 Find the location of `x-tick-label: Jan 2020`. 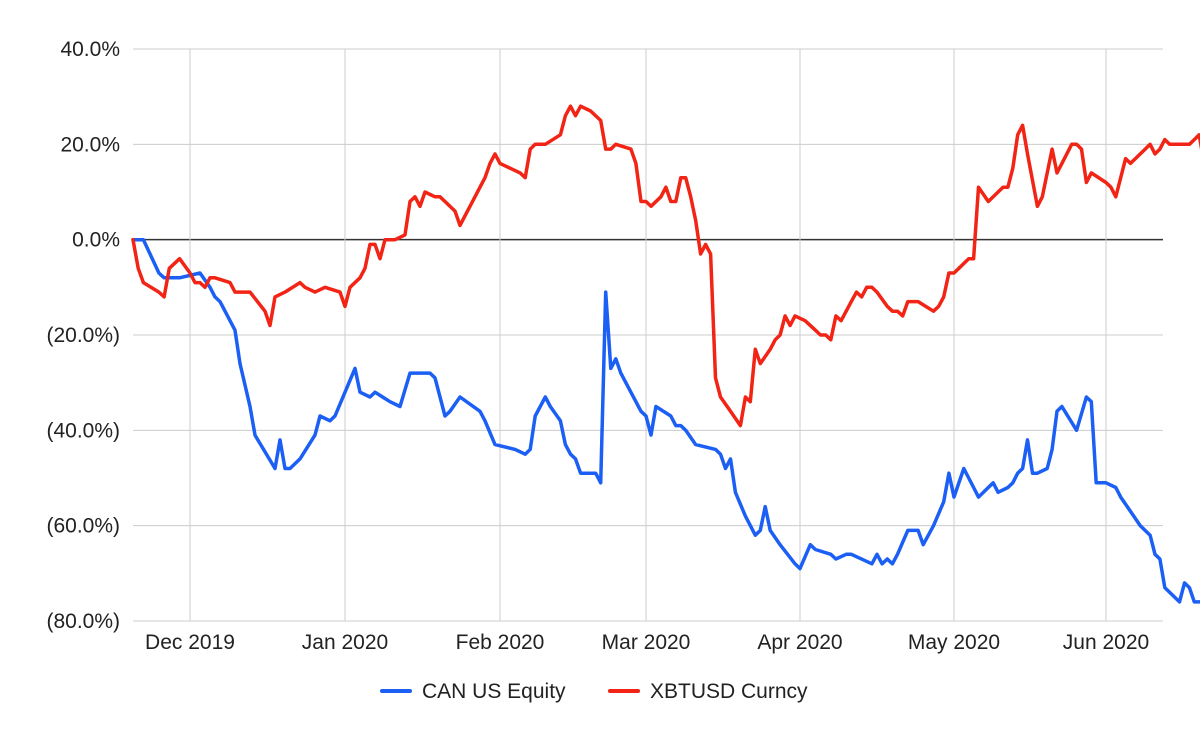

x-tick-label: Jan 2020 is located at coordinates (345, 642).